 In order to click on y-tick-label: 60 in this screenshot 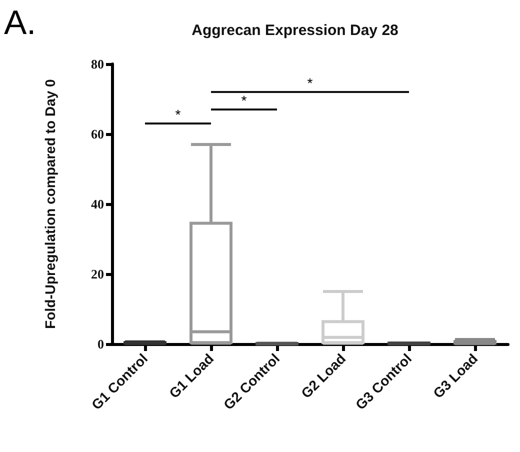, I will do `click(97, 134)`.